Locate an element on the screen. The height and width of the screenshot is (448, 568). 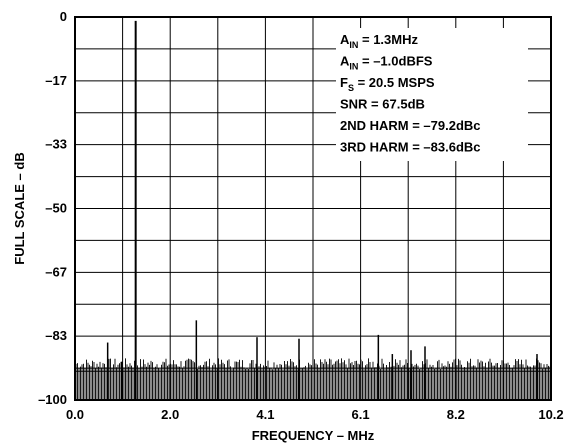
y-tick-label: –67 is located at coordinates (56, 271).